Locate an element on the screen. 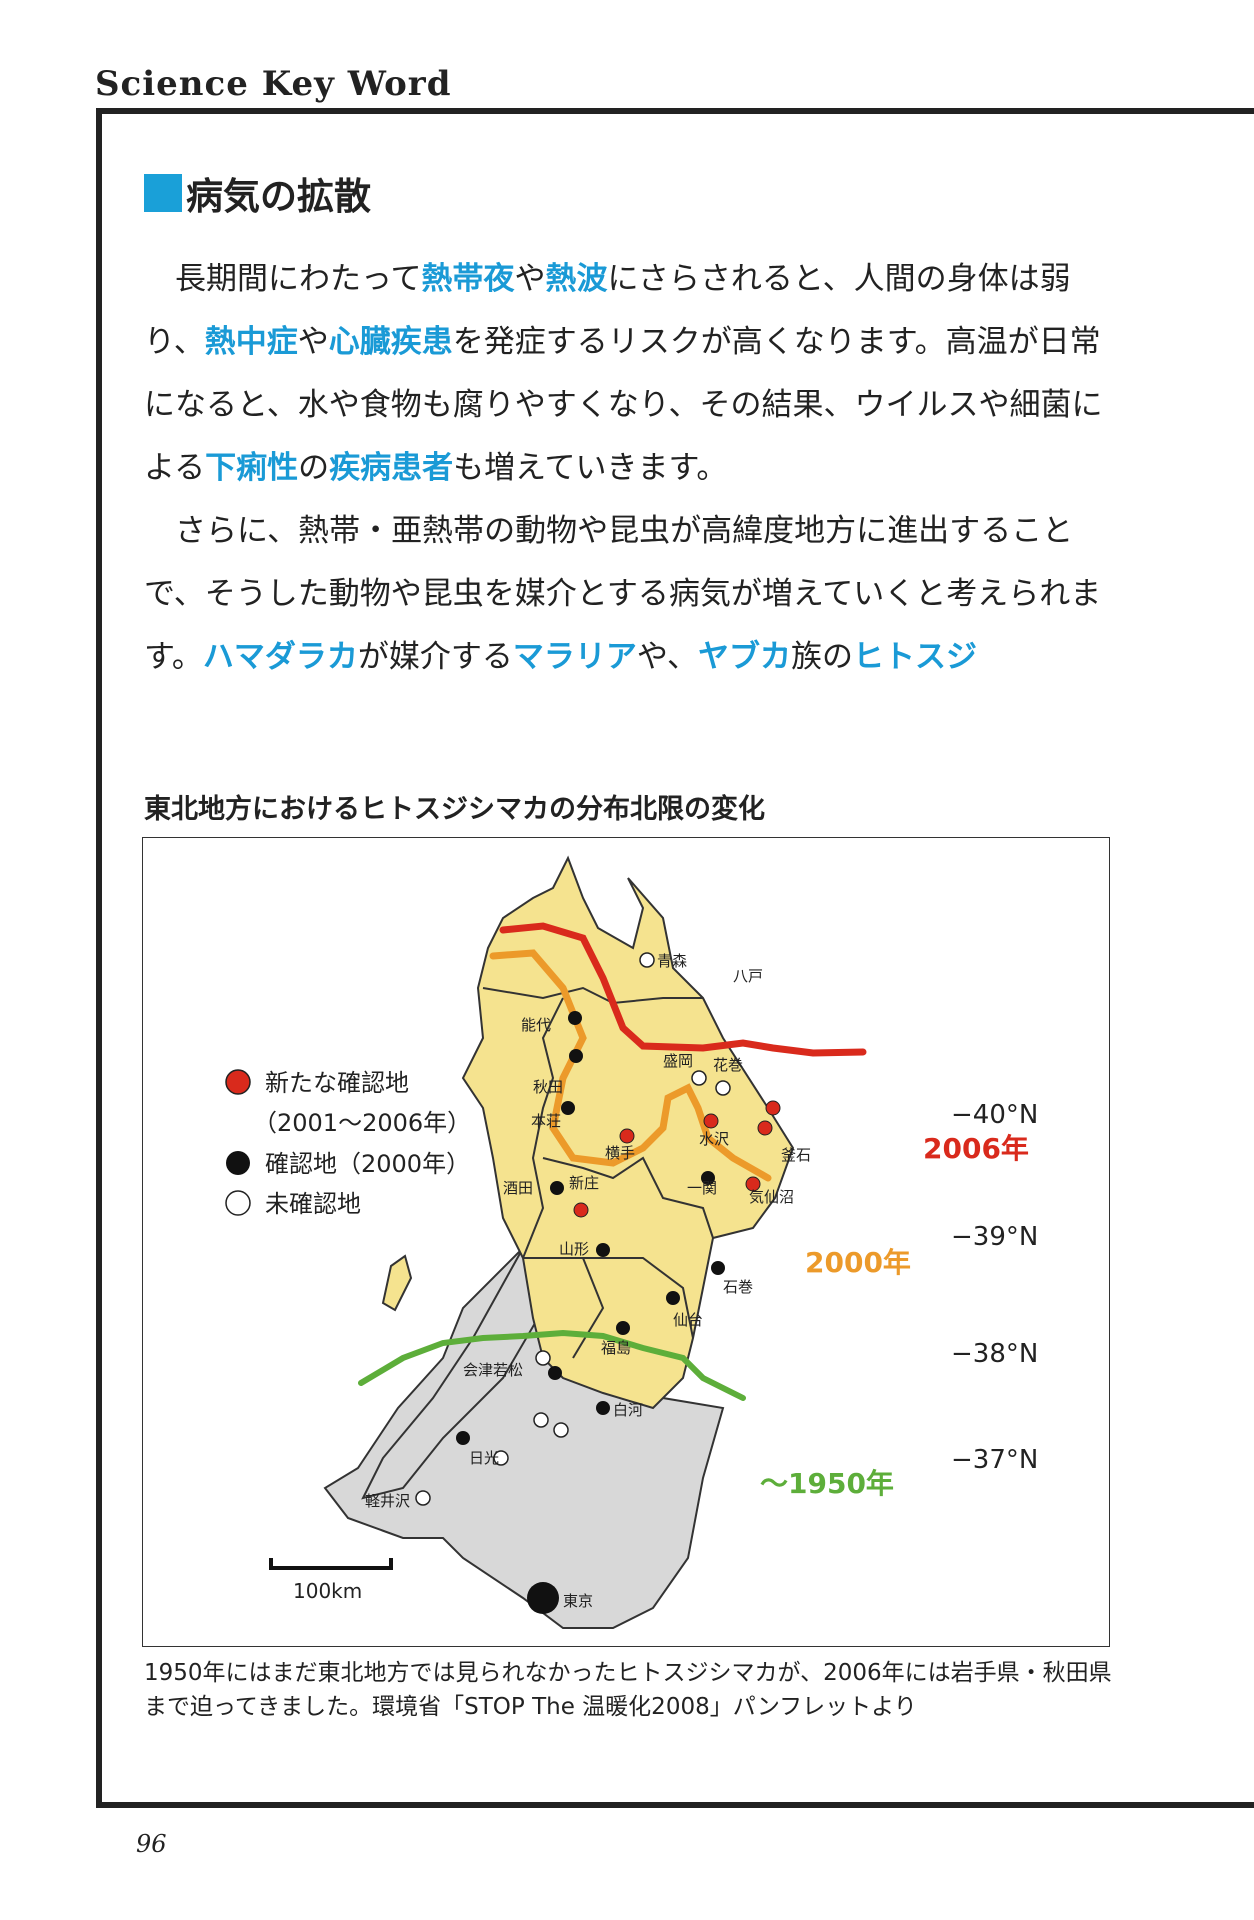 This screenshot has height=1920, width=1254. scale-label: 100km is located at coordinates (327, 1591).